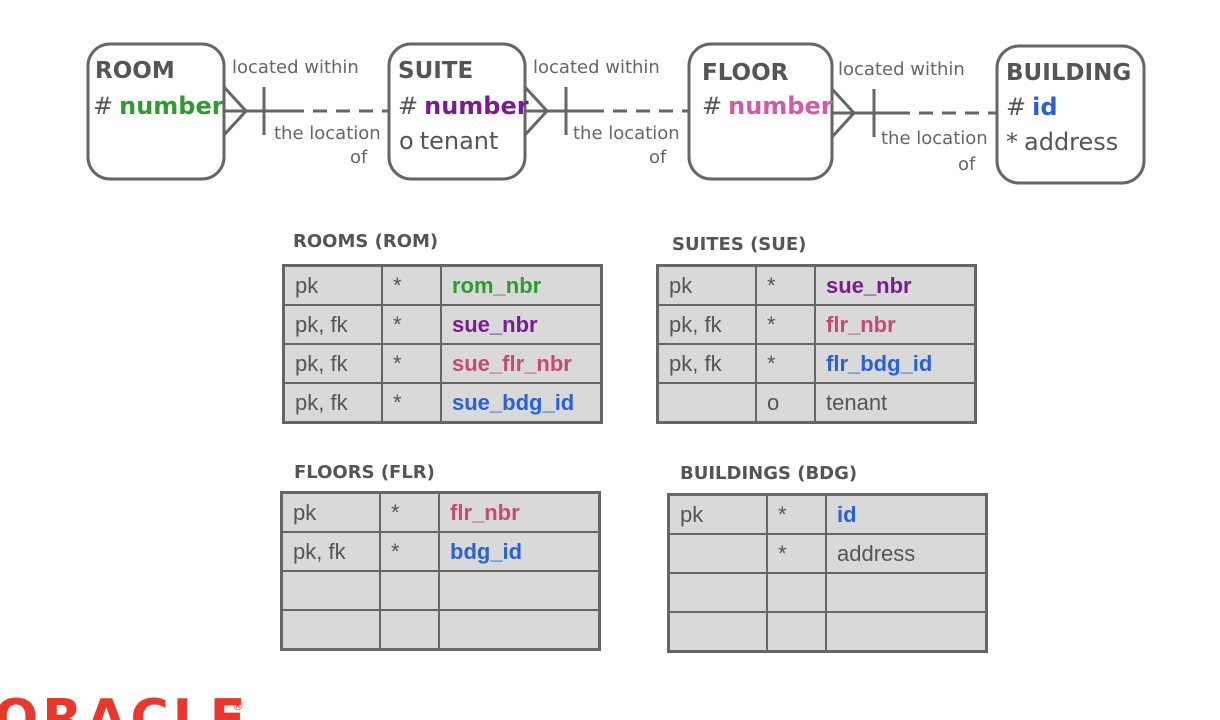  I want to click on oracle-logo: ORACLE ®, so click(124, 705).